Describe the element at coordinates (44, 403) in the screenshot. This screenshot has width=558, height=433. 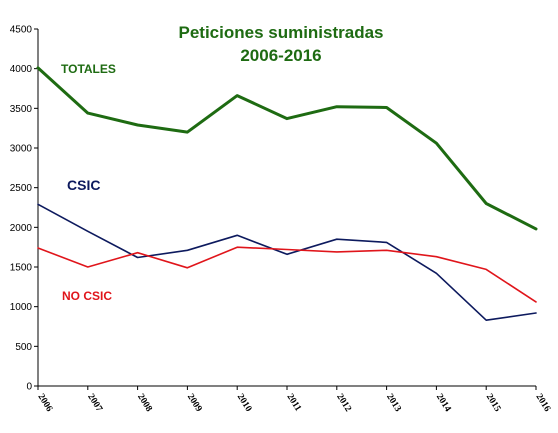
I see `x-tick-label: 2006` at that location.